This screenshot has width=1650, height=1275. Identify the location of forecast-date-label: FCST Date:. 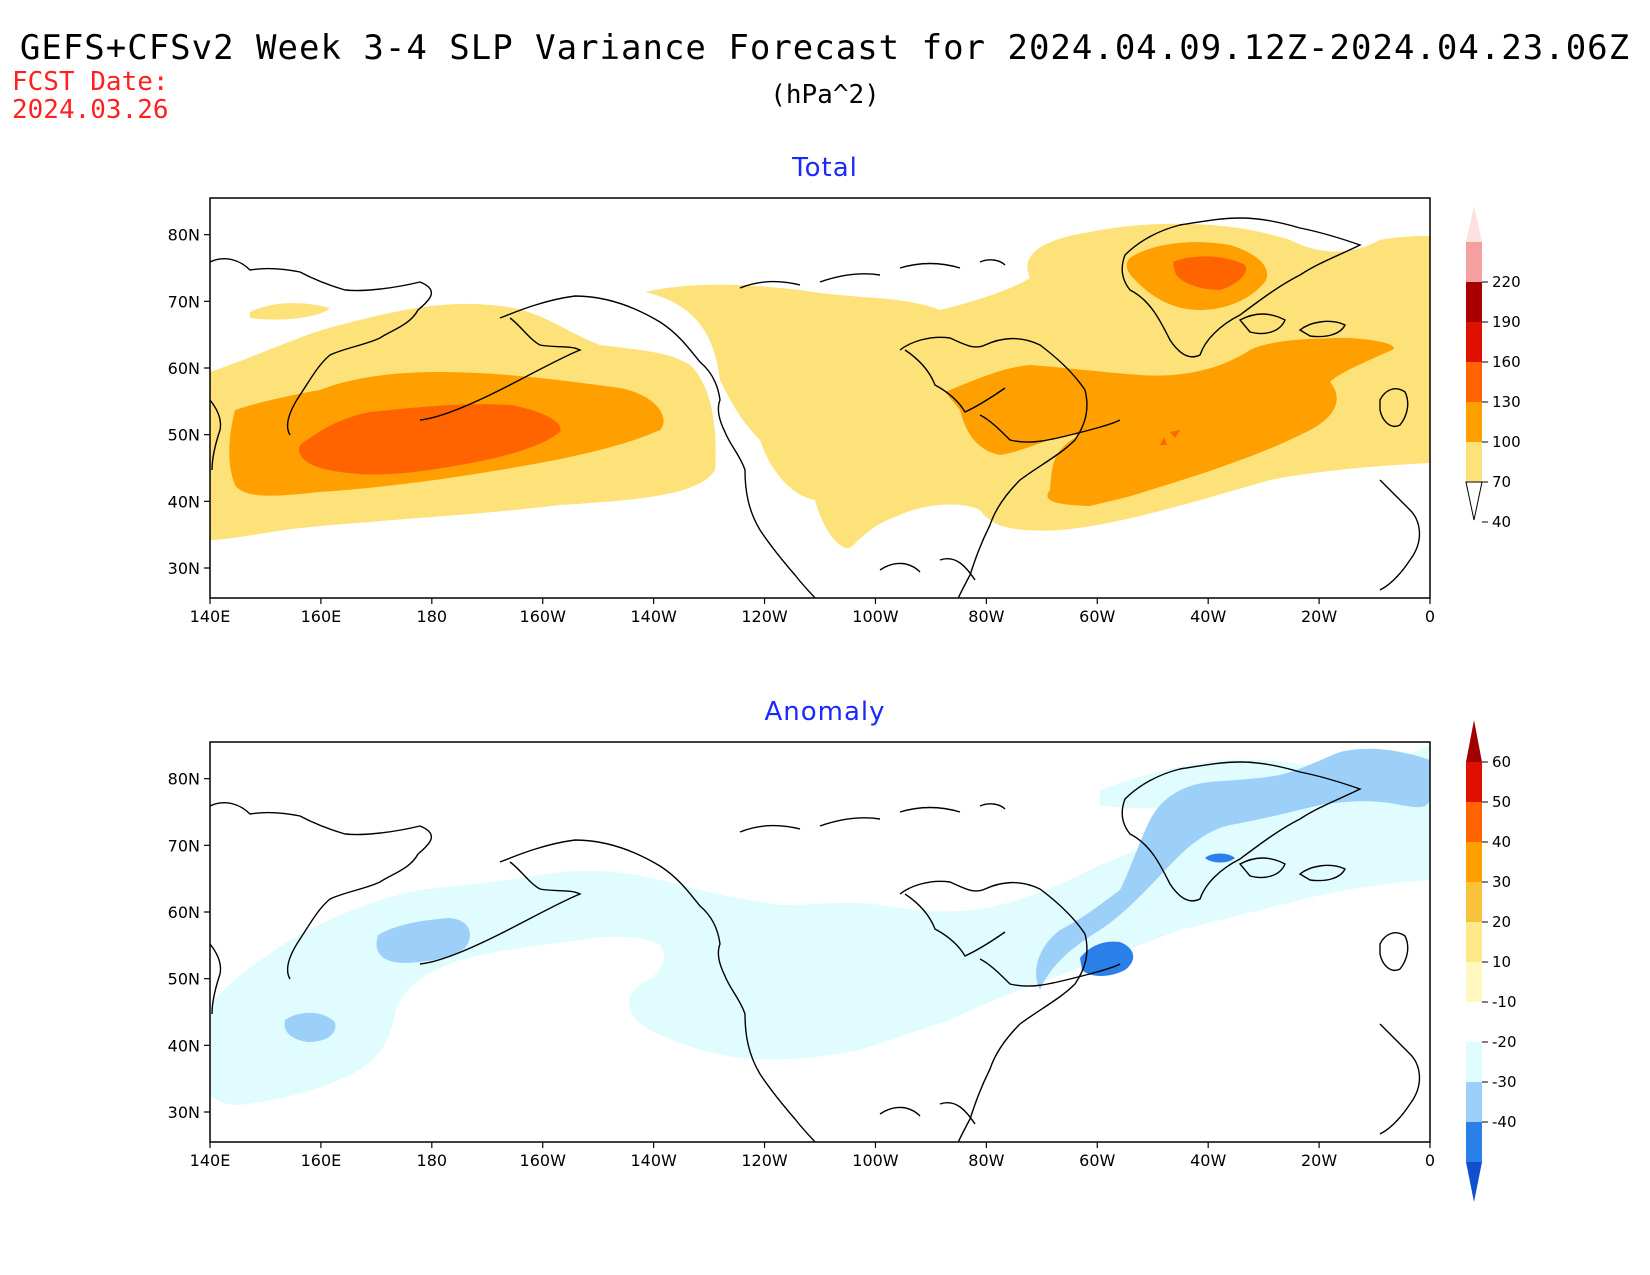
(90, 82).